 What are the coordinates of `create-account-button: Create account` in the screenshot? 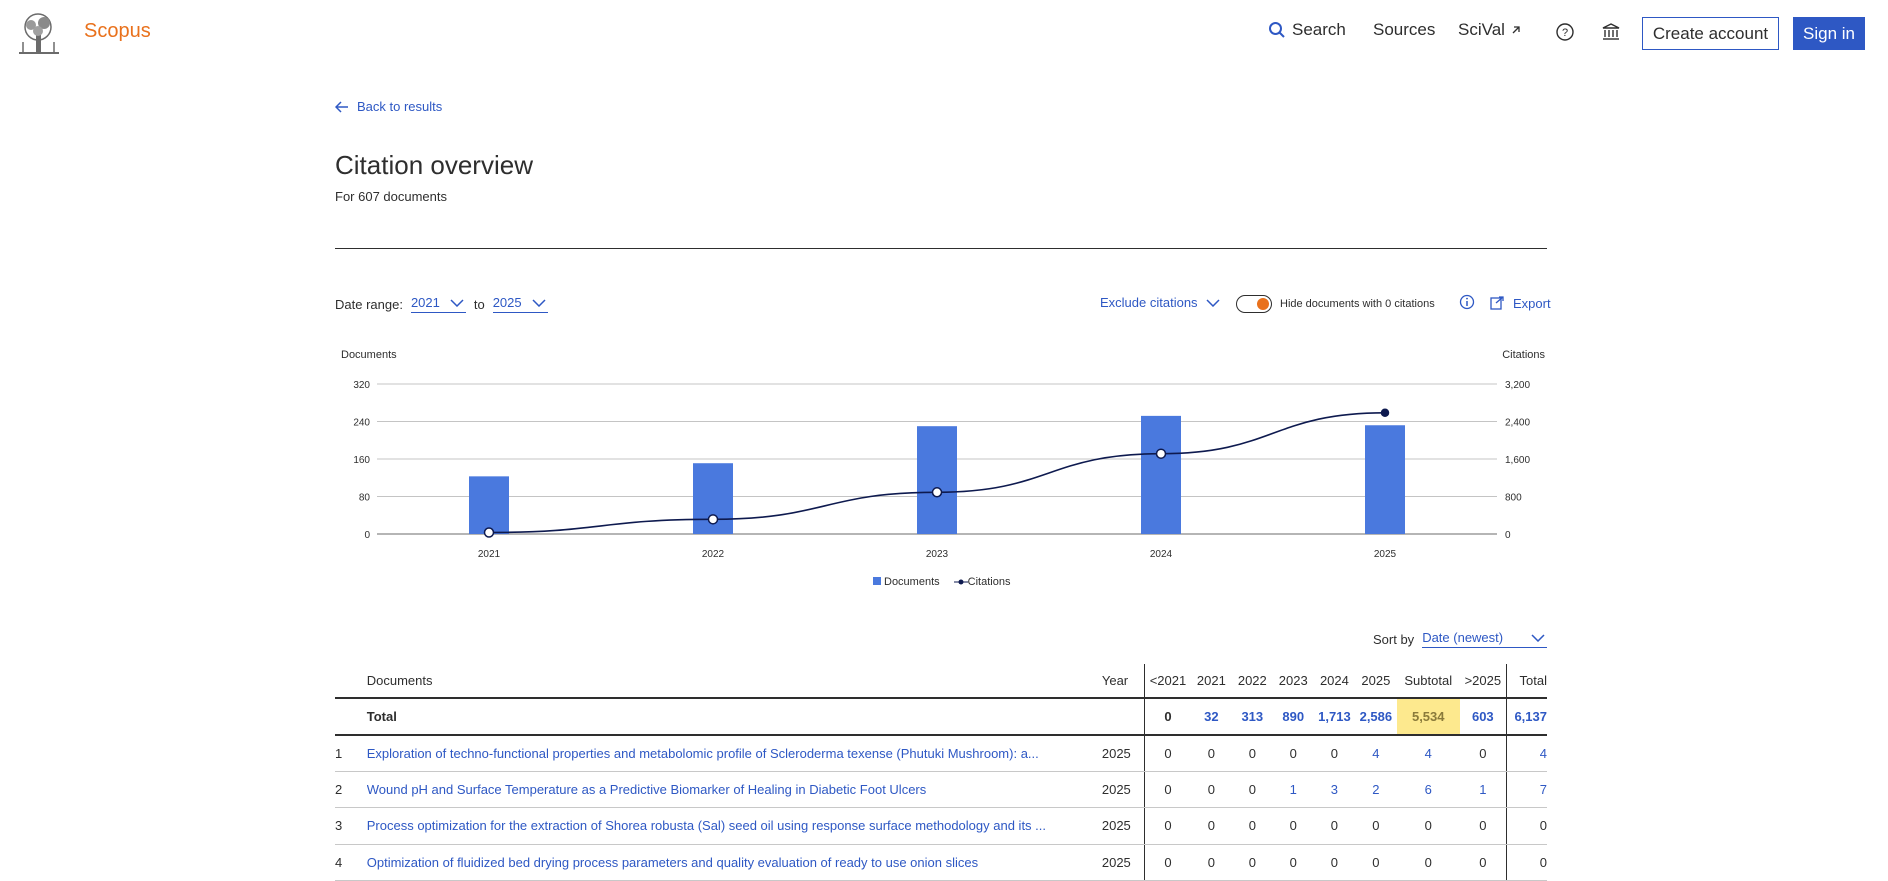 It's located at (1710, 33).